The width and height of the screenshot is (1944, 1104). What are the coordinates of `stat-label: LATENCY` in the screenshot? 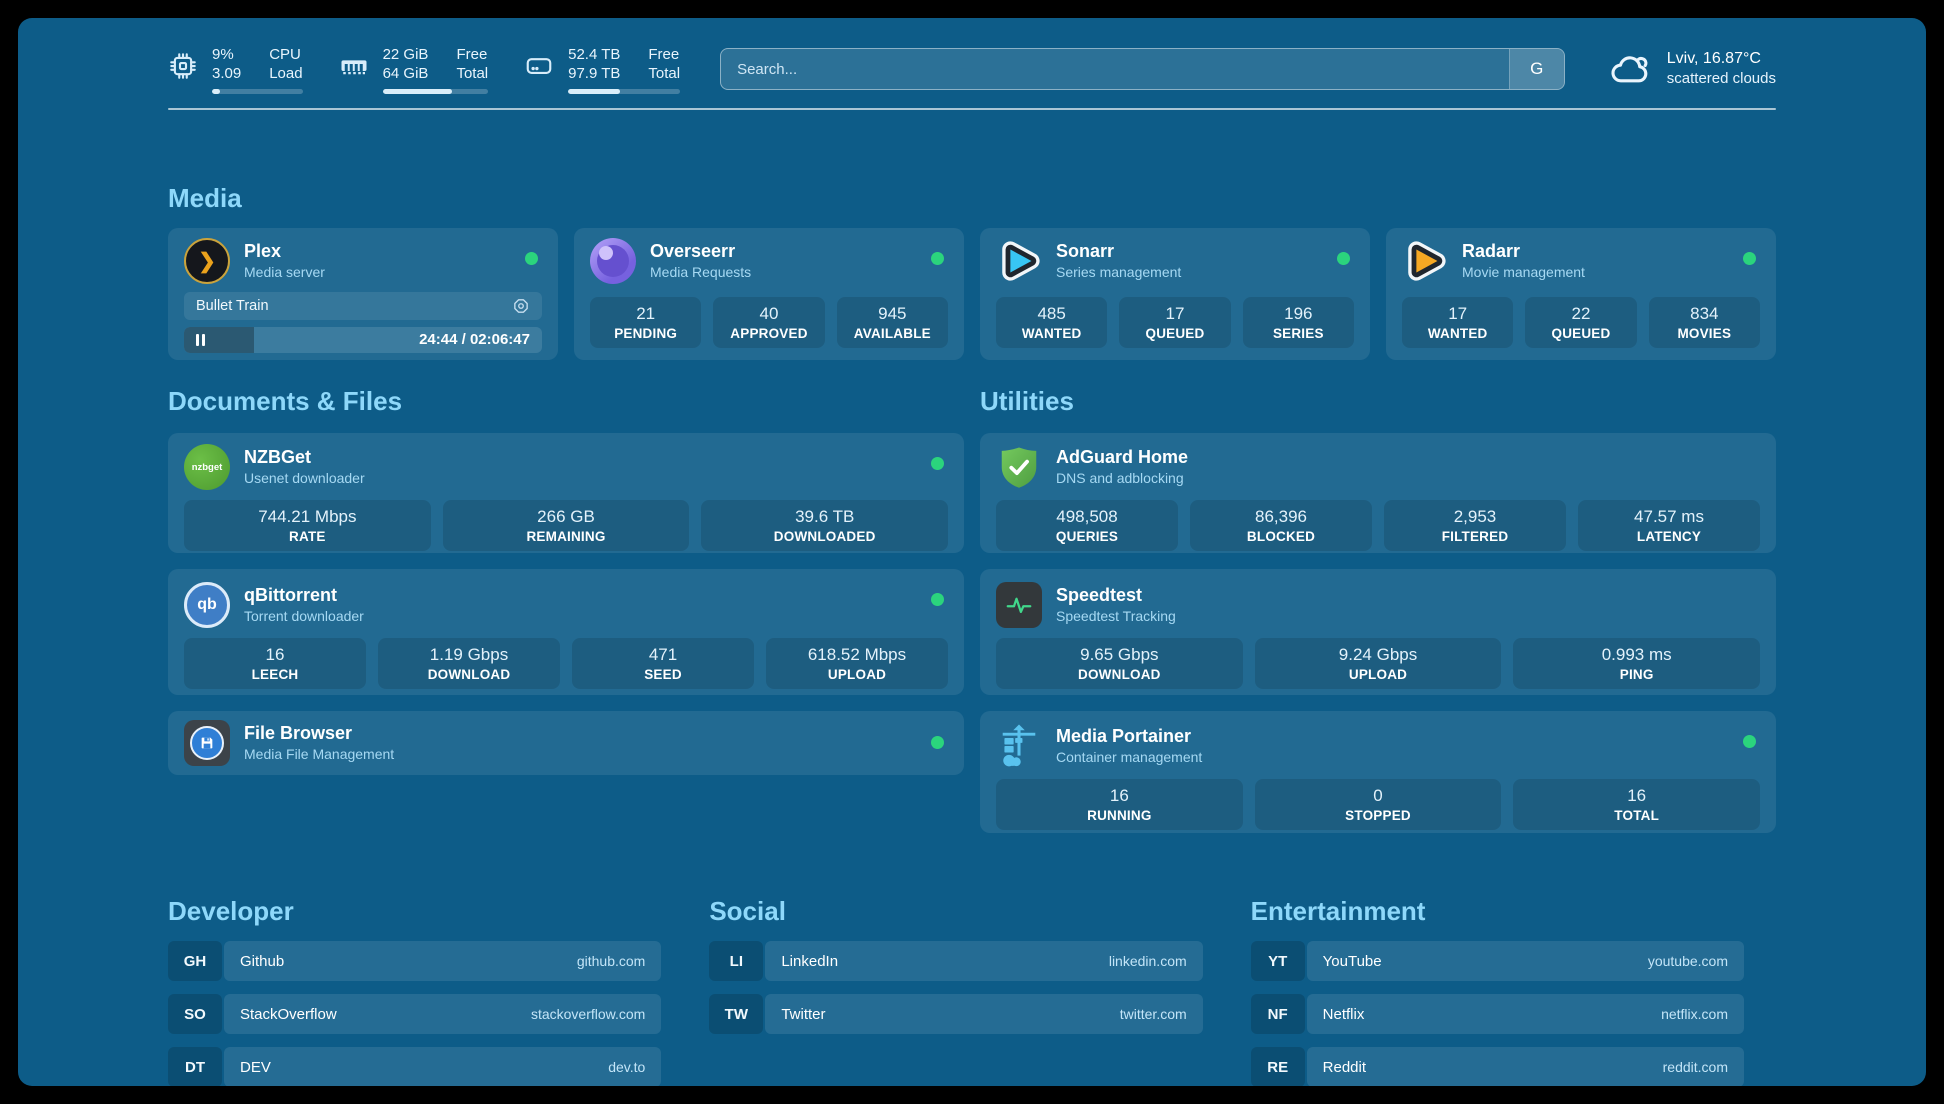 It's located at (1669, 536).